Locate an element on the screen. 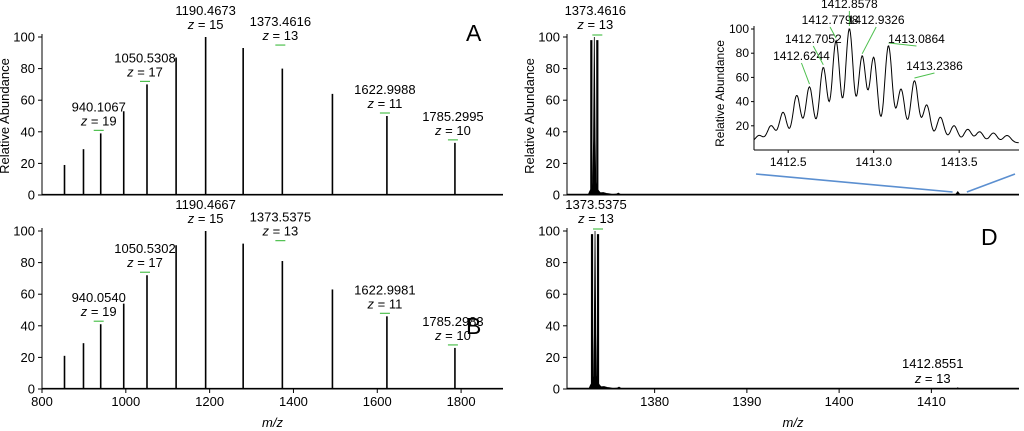 This screenshot has width=1024, height=431. panel-letter: A is located at coordinates (474, 33).